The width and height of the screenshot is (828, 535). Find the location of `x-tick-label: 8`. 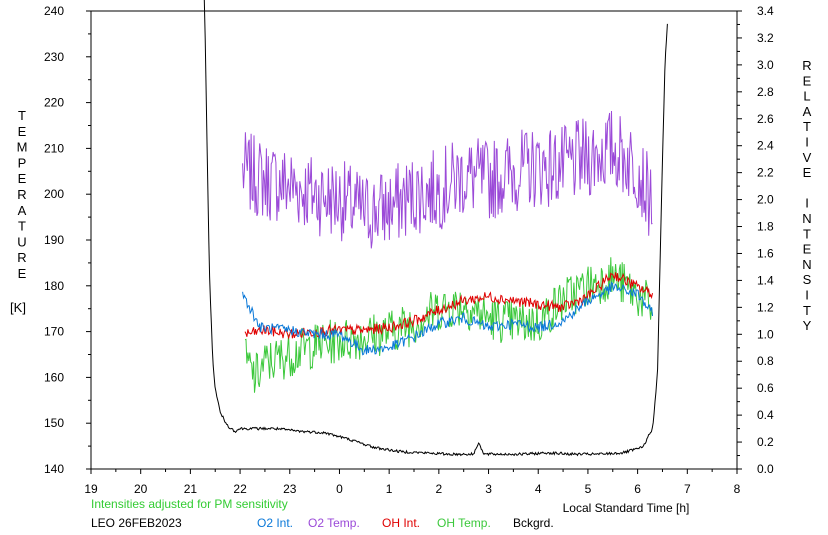

x-tick-label: 8 is located at coordinates (737, 489).